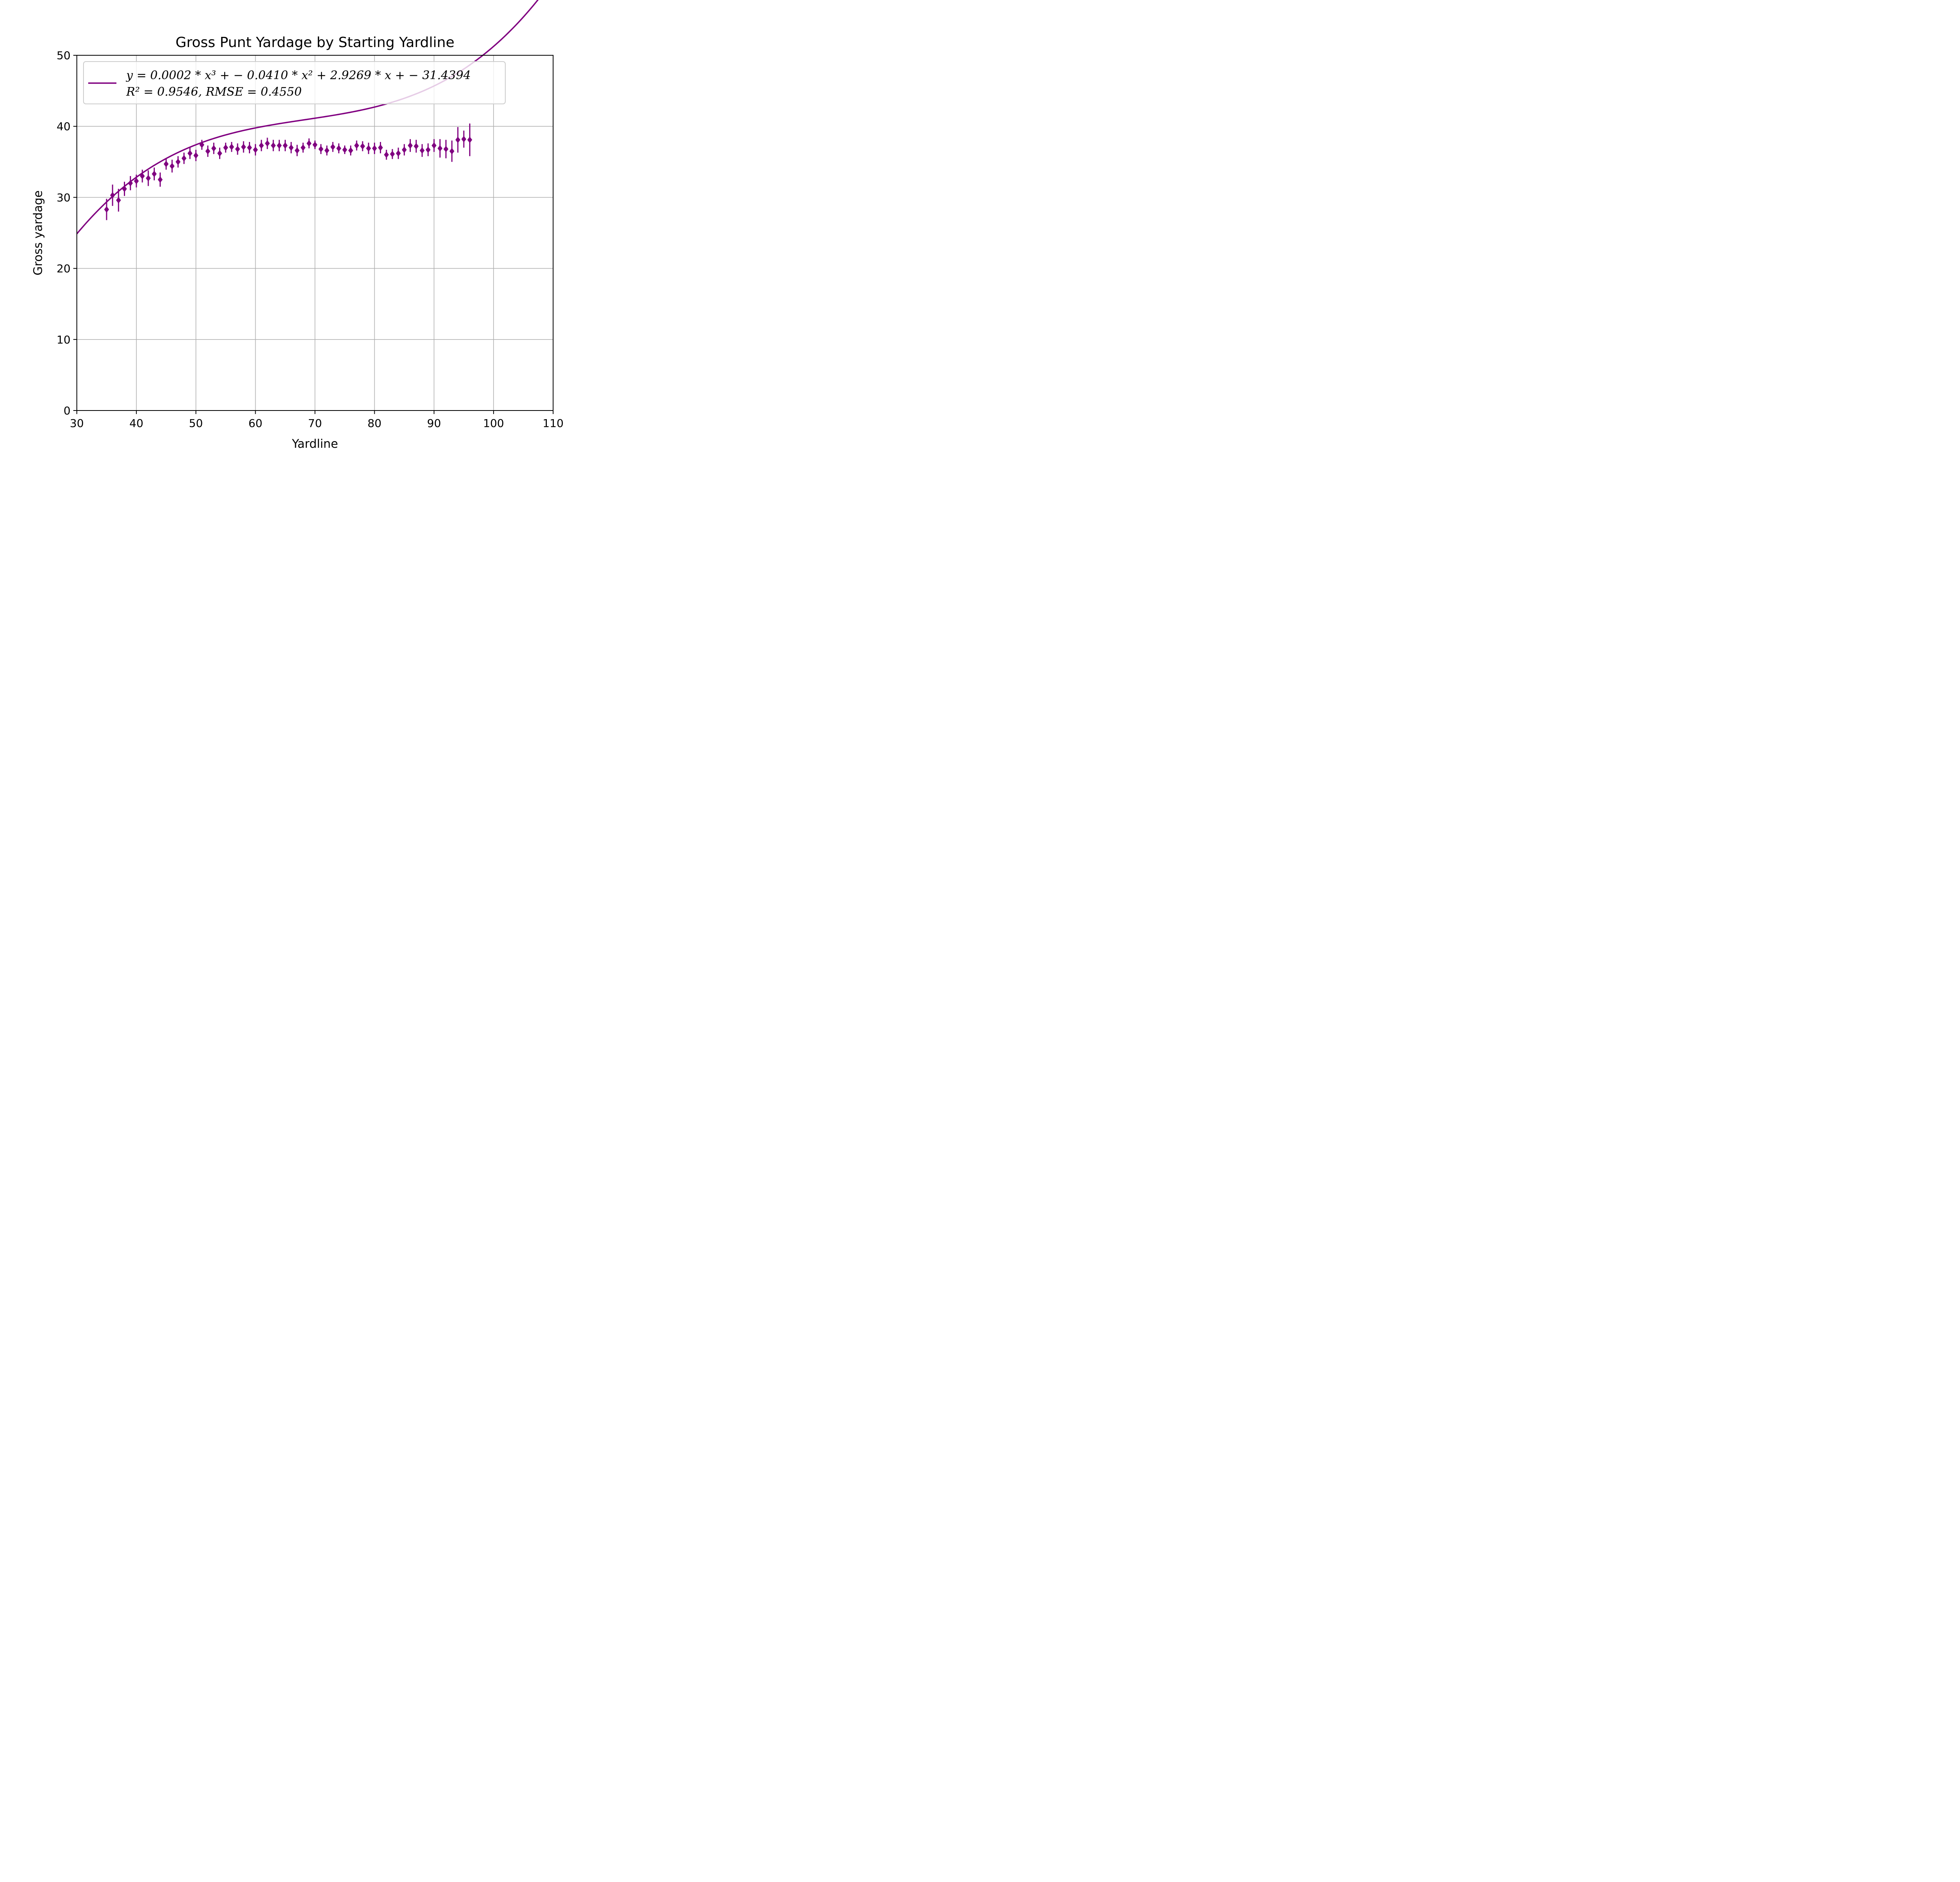  Describe the element at coordinates (63, 268) in the screenshot. I see `y-tick-label: 20` at that location.